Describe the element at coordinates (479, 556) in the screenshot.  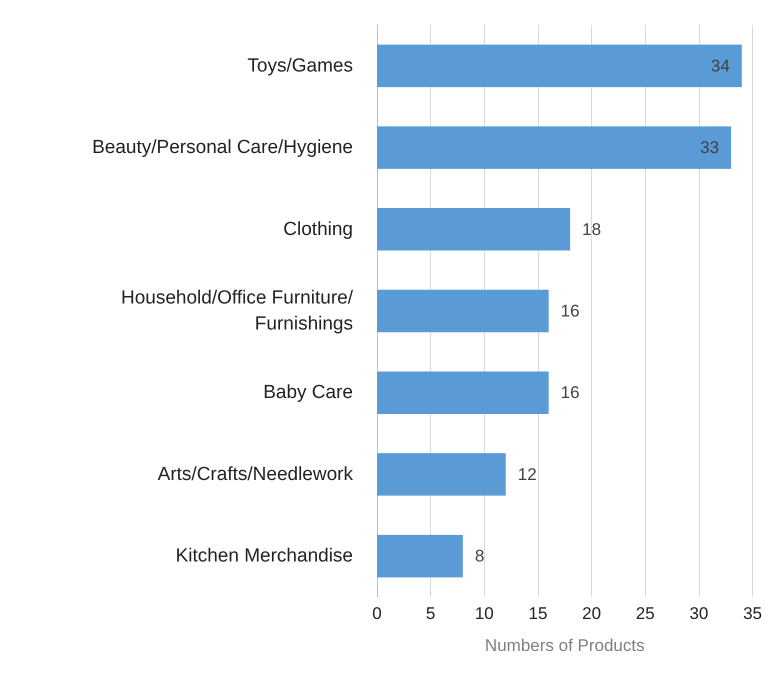
I see `data-label: 8` at that location.